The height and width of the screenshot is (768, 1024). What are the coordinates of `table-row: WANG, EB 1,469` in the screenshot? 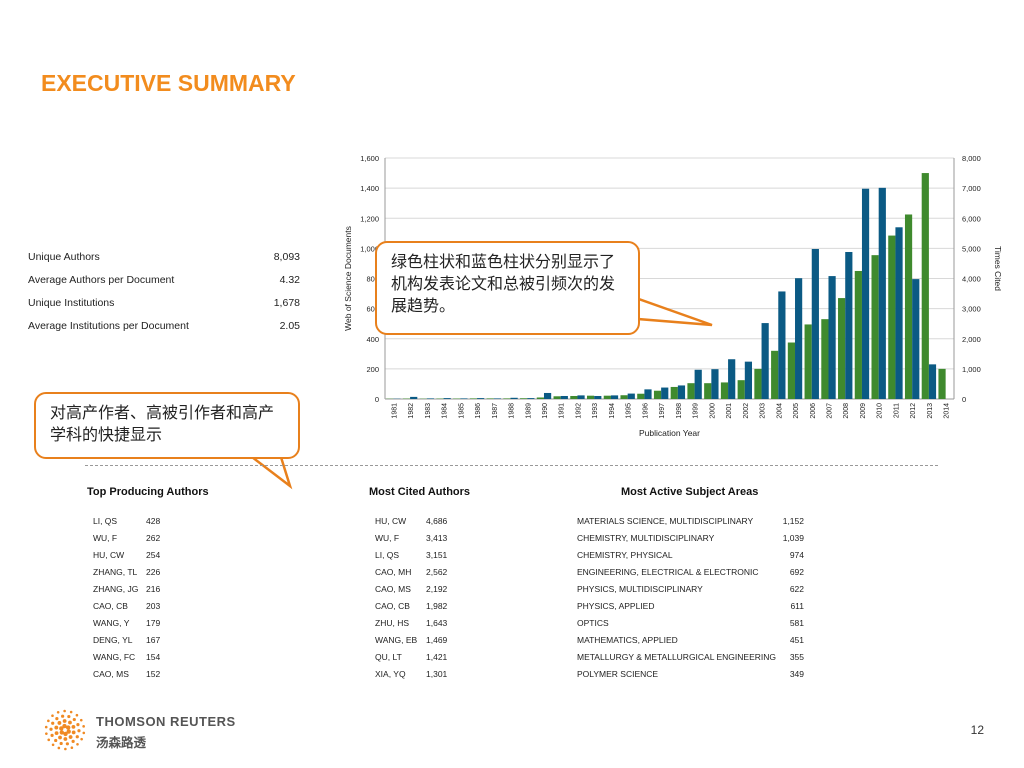 It's located at (420, 642).